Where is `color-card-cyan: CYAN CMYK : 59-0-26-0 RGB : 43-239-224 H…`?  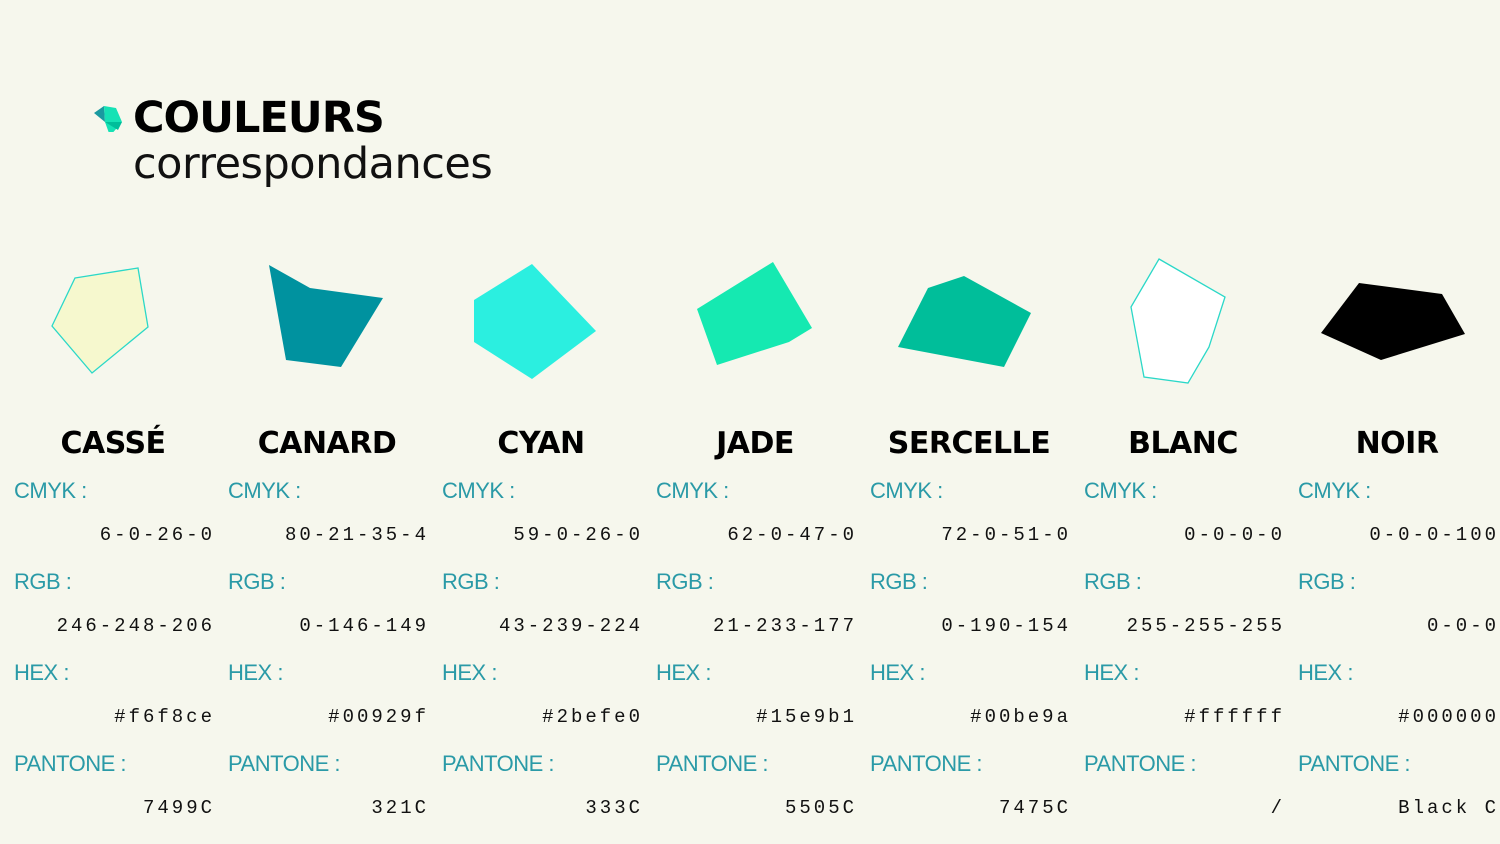
color-card-cyan: CYAN CMYK : 59-0-26-0 RGB : 43-239-224 H… is located at coordinates (541, 626).